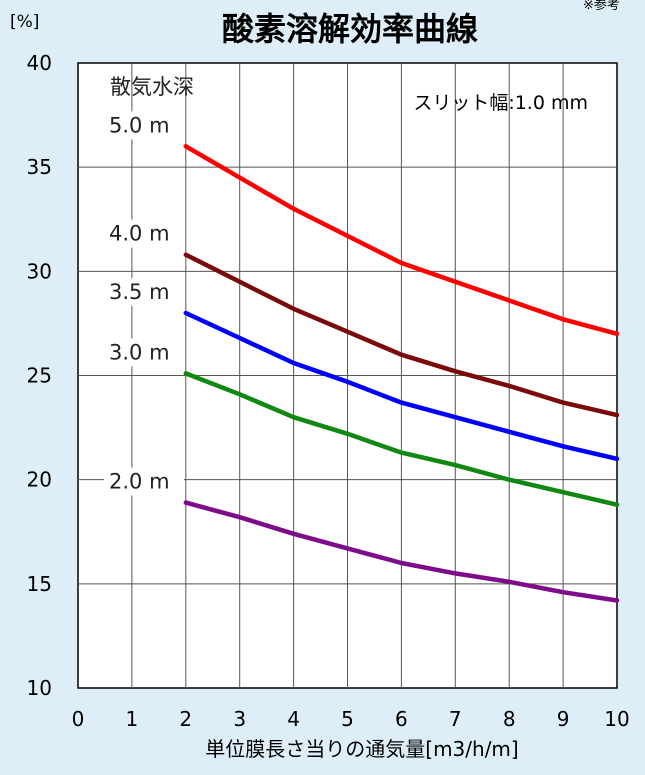 The width and height of the screenshot is (645, 775). I want to click on y-tick-labels: 10 15 20 25 30 35 40, so click(39, 375).